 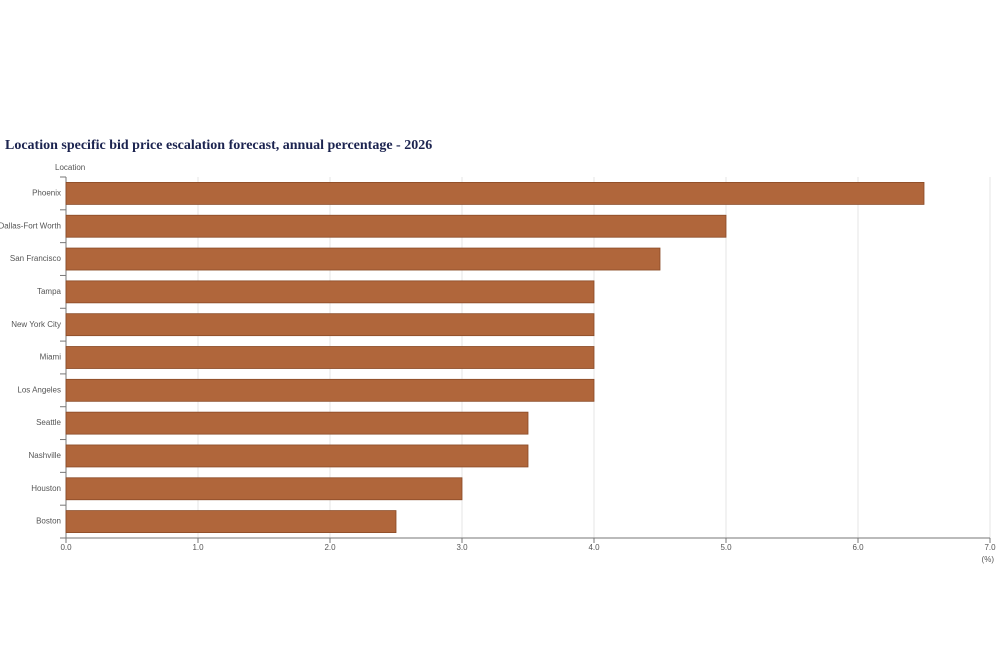 I want to click on y-tick-label: Los Angeles, so click(x=39, y=389).